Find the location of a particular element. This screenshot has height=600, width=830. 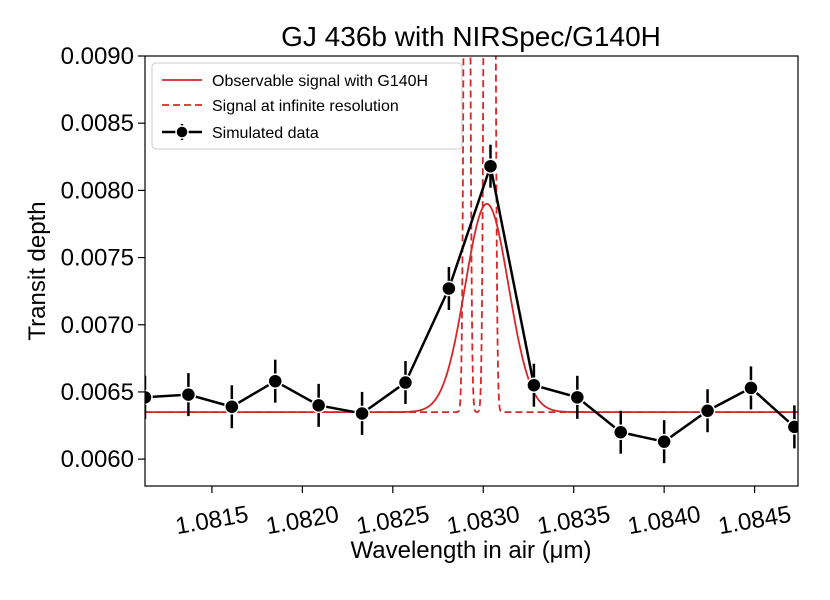

y-tick-label: 0.0060 is located at coordinates (97, 459).